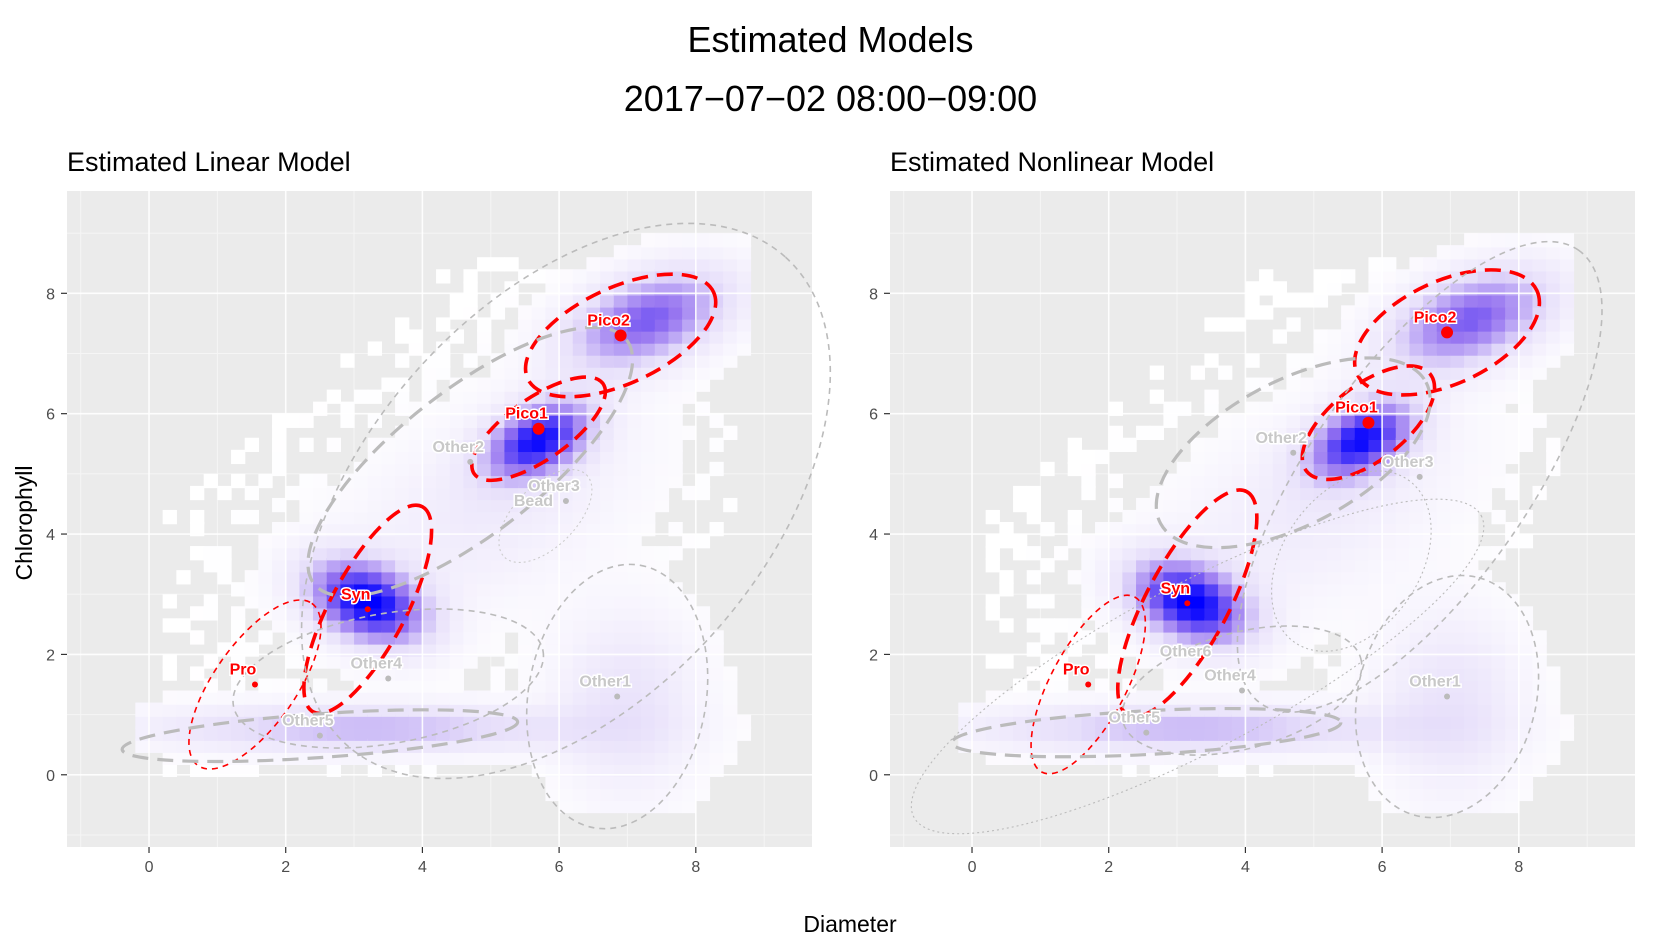 The image size is (1661, 949). Describe the element at coordinates (1419, 476) in the screenshot. I see `component-center` at that location.